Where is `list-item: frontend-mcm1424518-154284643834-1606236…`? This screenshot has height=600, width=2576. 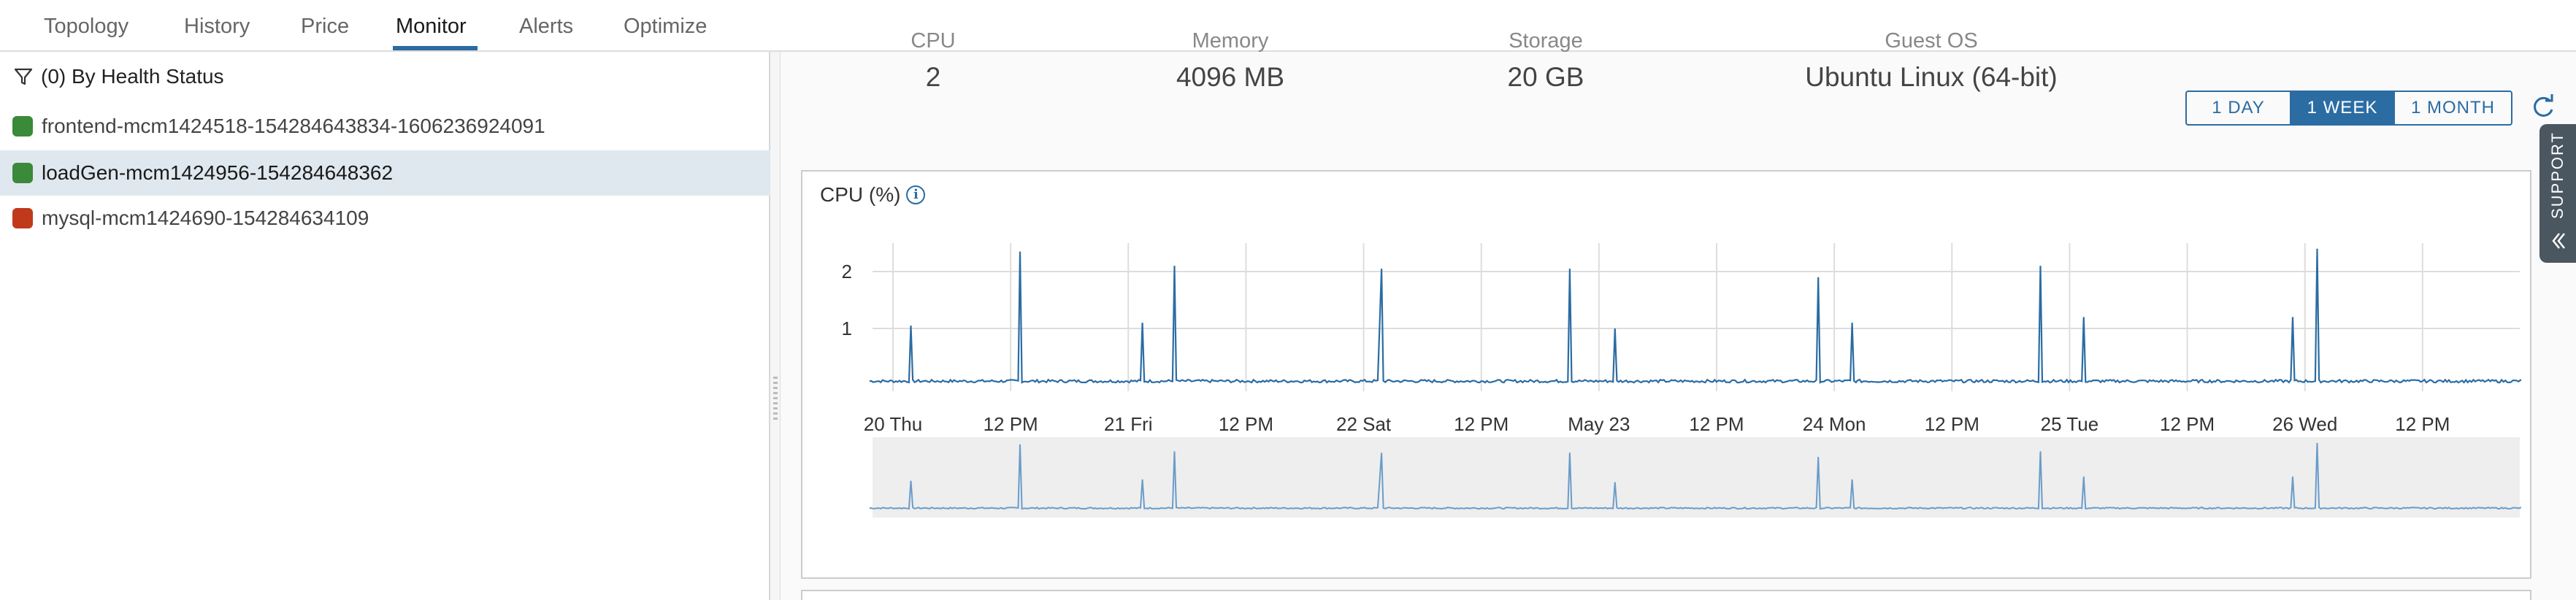
list-item: frontend-mcm1424518-154284643834-1606236… is located at coordinates (385, 126).